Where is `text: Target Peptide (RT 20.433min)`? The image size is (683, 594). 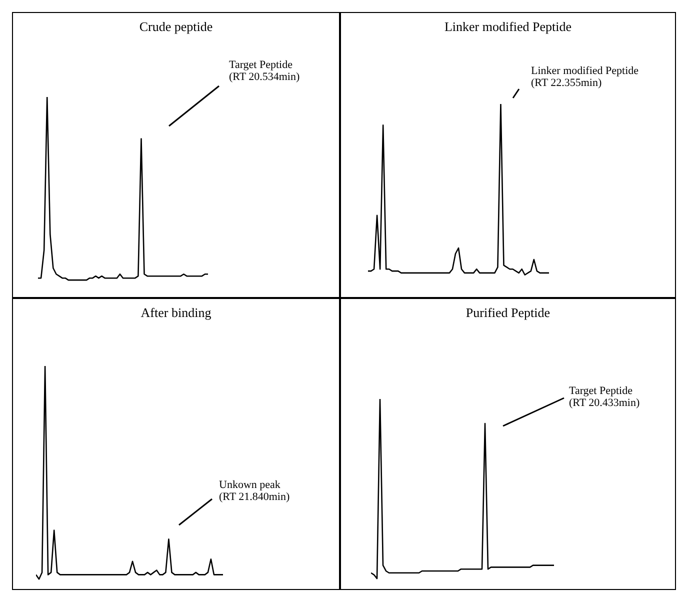 text: Target Peptide (RT 20.433min) is located at coordinates (604, 397).